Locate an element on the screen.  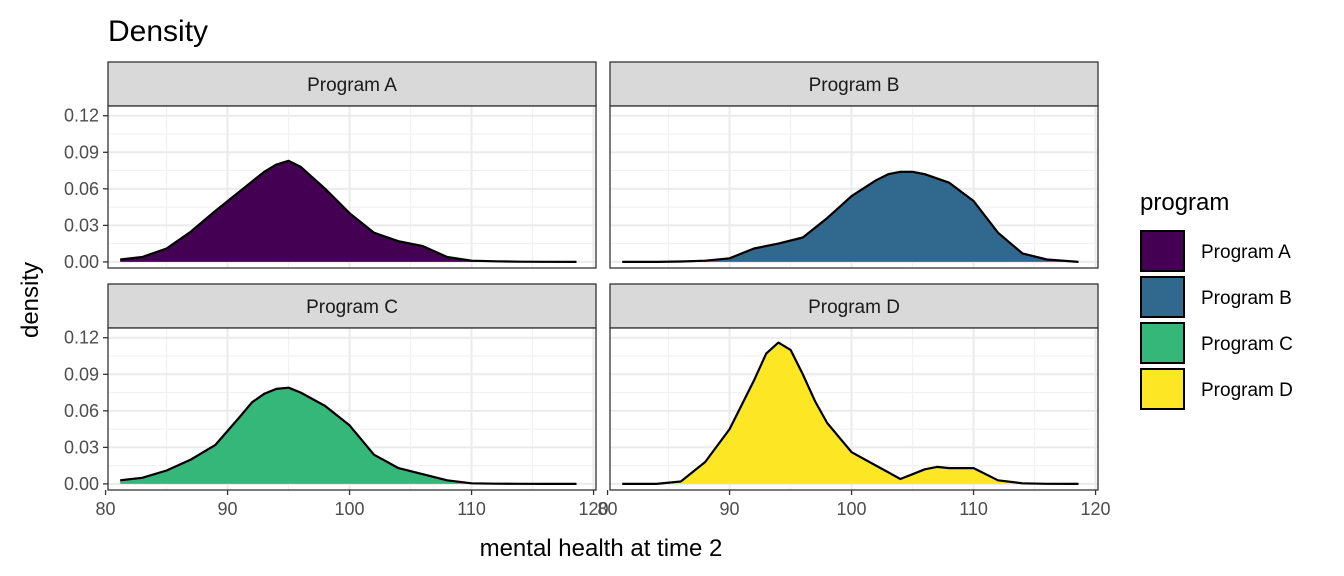
density-line-program-d is located at coordinates (850, 413).